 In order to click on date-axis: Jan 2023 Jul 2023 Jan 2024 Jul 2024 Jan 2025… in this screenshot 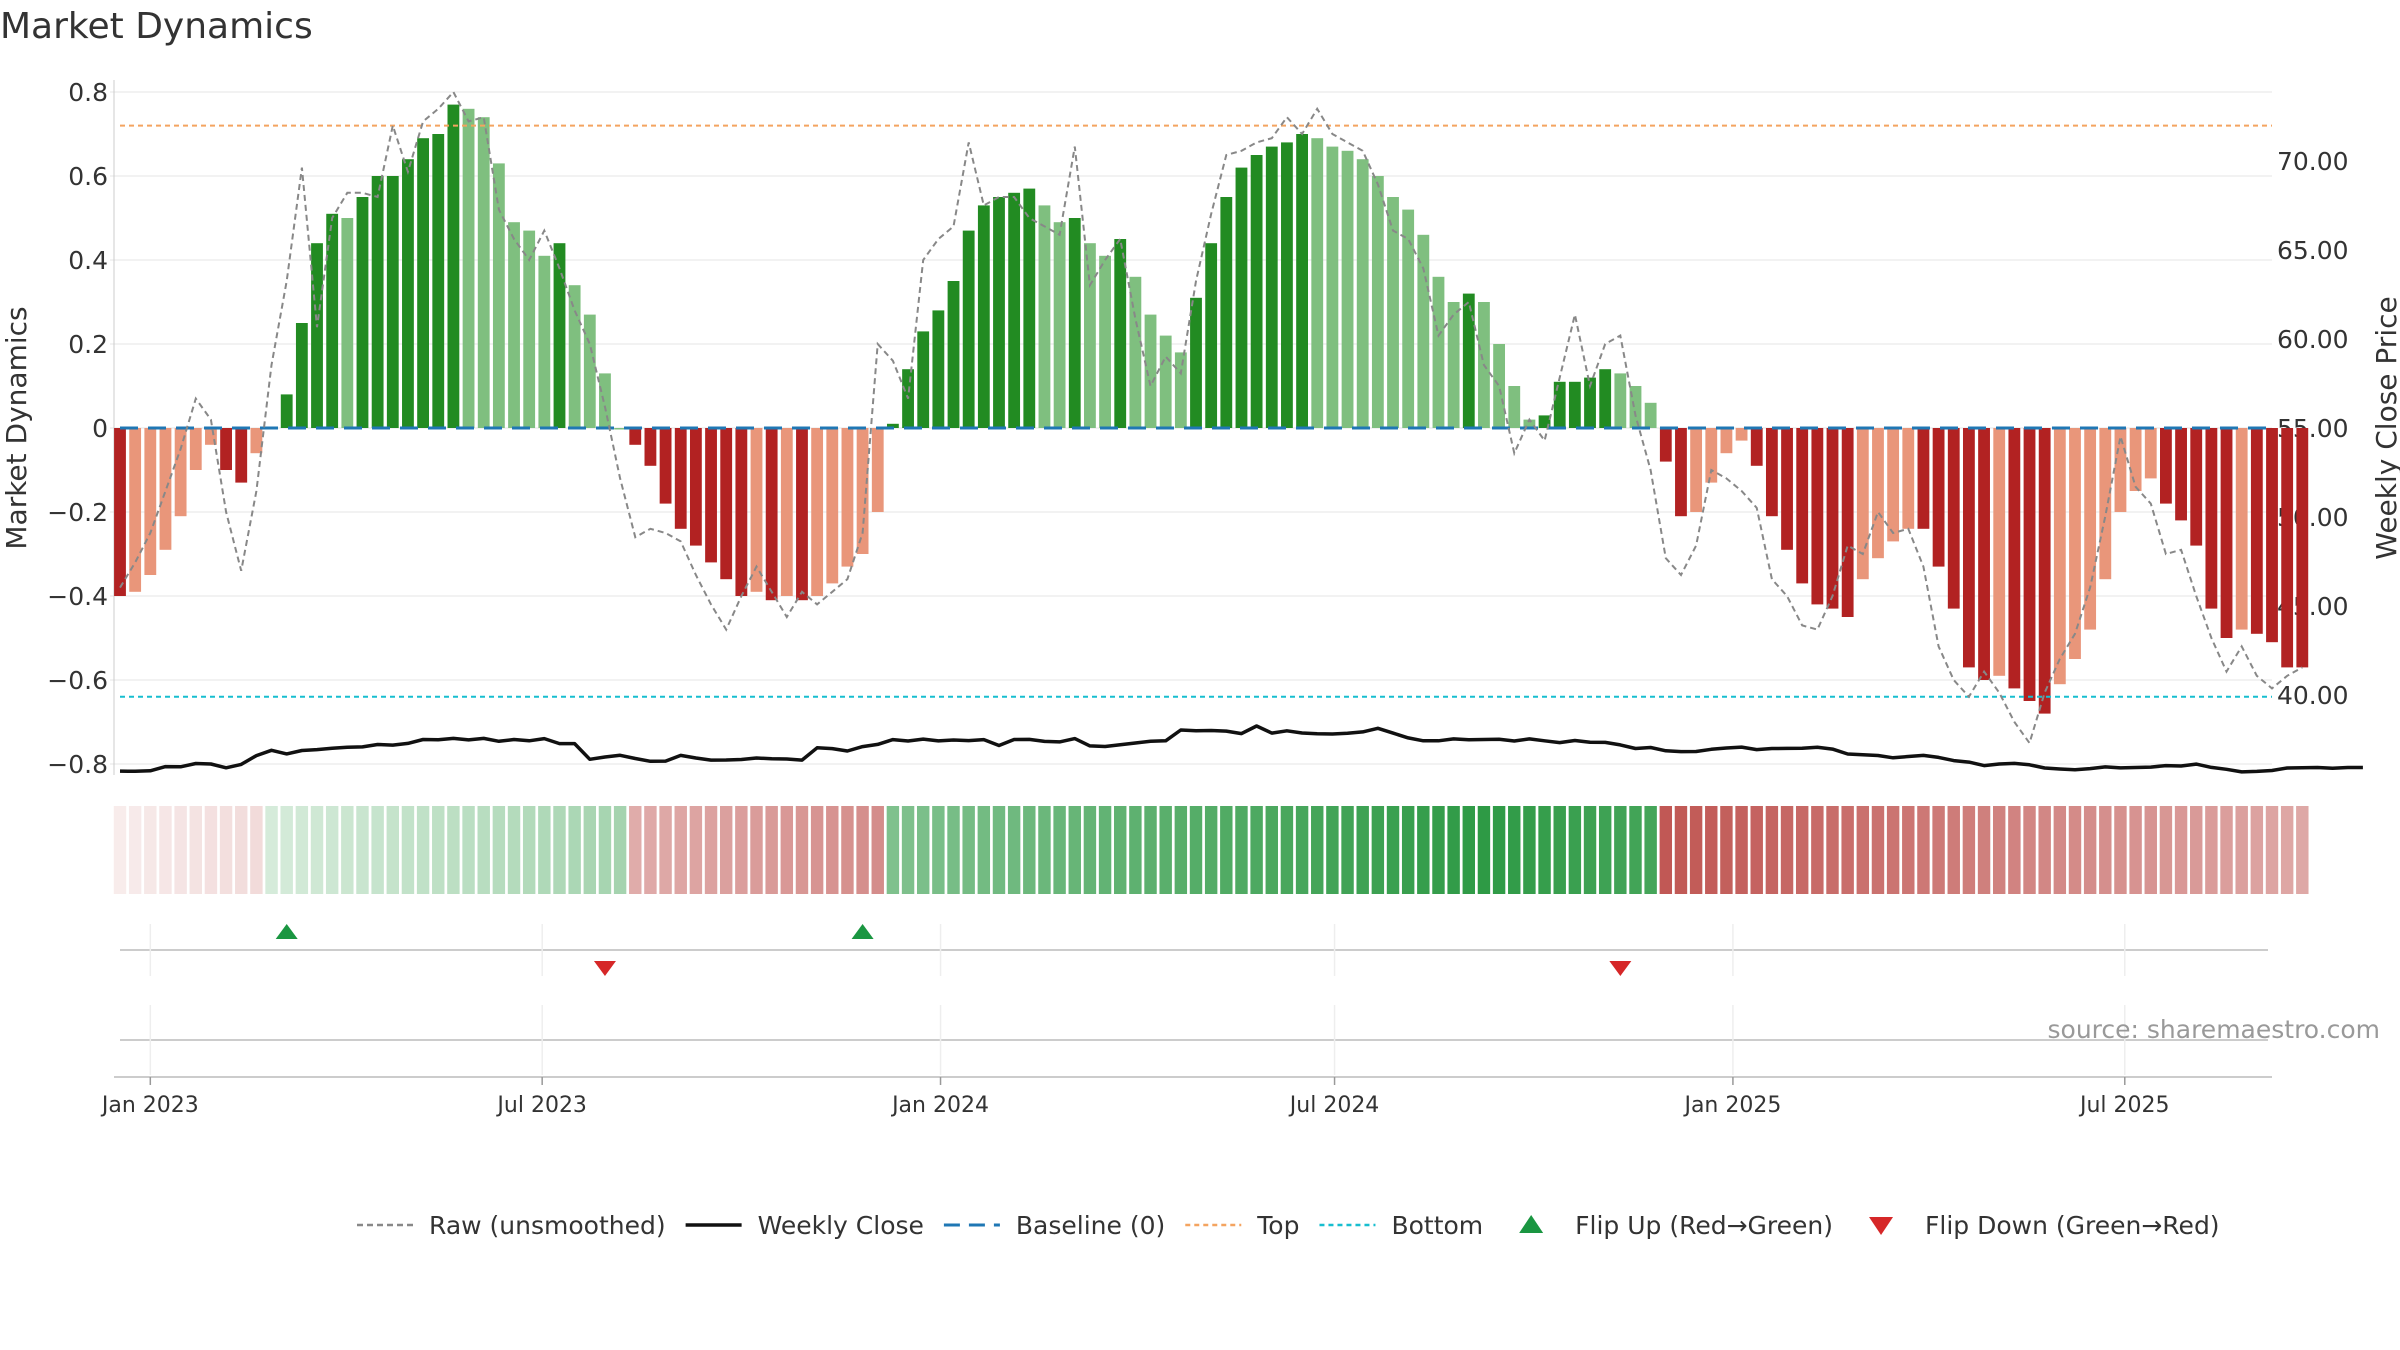, I will do `click(1186, 1097)`.